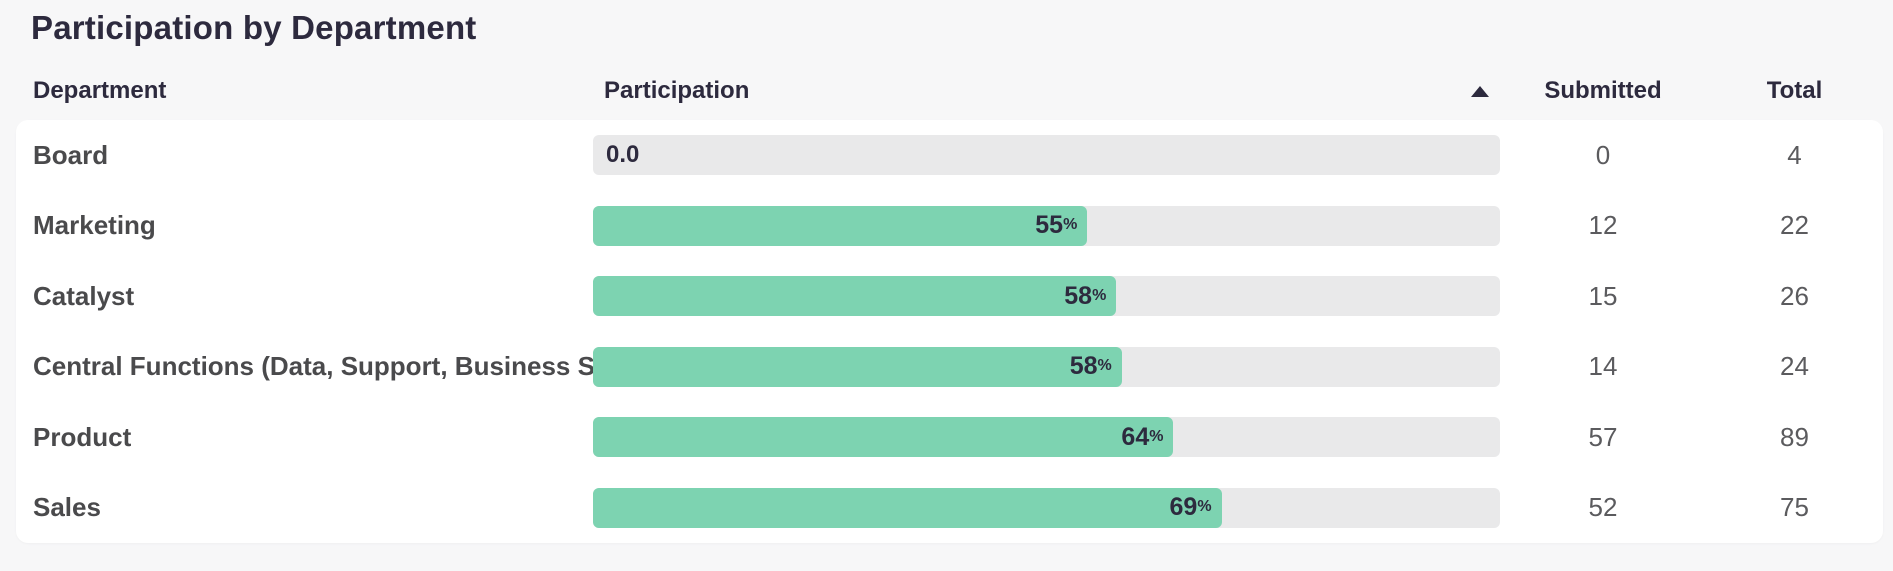 This screenshot has height=571, width=1893. Describe the element at coordinates (1135, 436) in the screenshot. I see `bar-percent-value: 64` at that location.